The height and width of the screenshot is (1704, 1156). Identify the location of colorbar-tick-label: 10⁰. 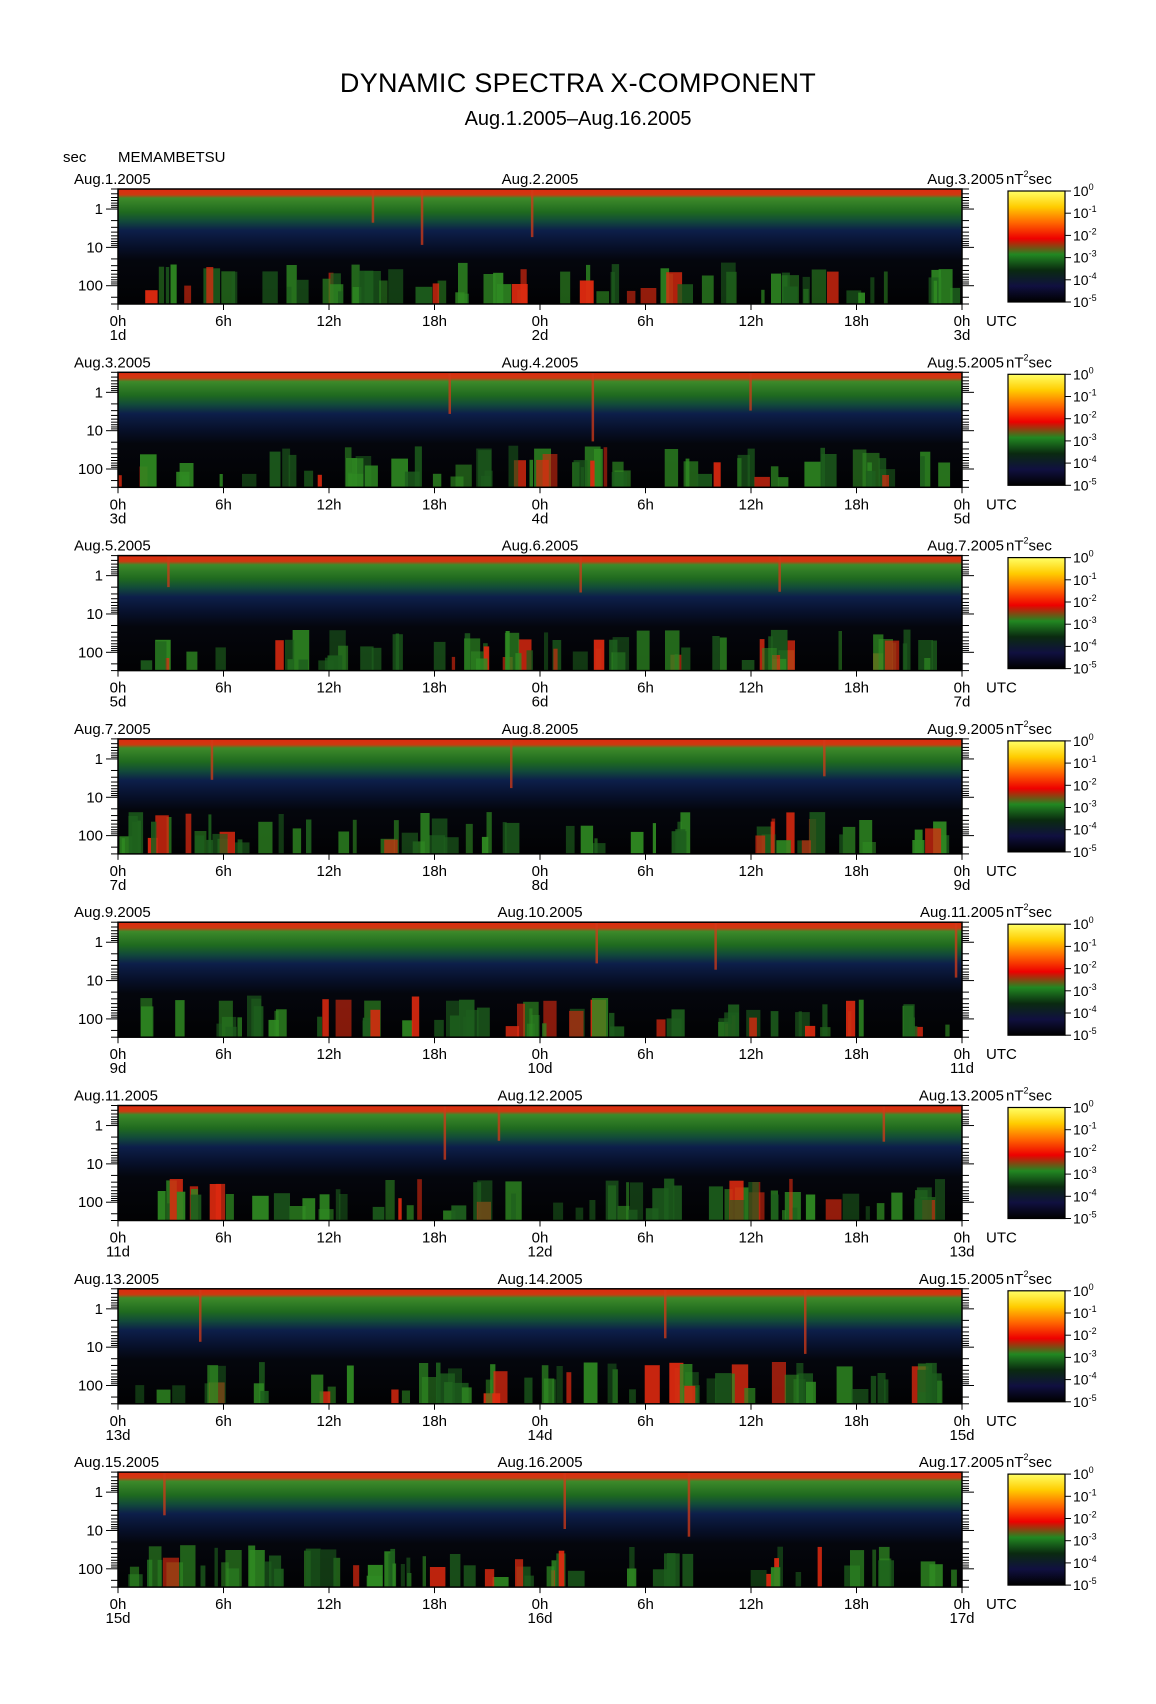
(1083, 190).